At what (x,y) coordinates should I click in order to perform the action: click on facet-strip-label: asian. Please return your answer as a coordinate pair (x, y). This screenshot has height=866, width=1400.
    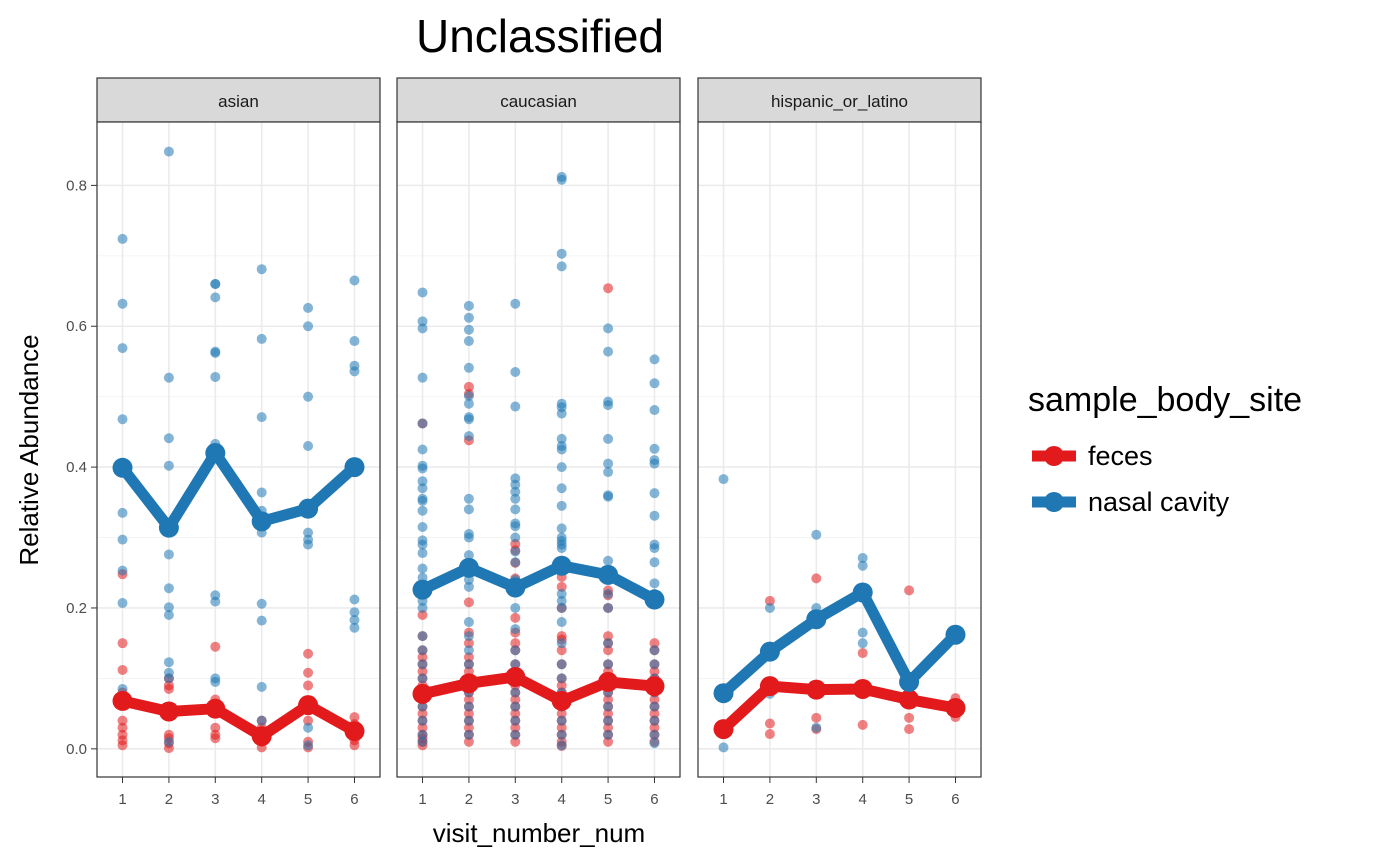
    Looking at the image, I should click on (238, 101).